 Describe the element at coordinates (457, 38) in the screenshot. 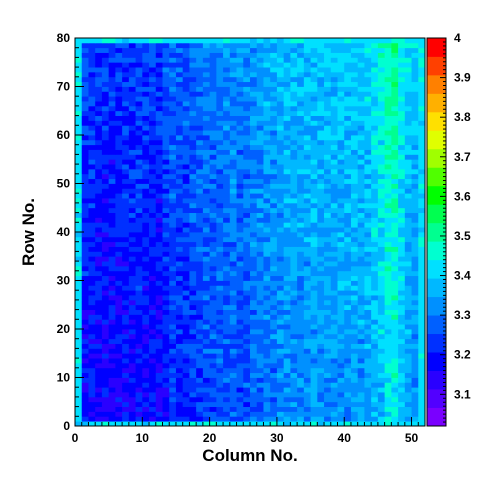

I see `colorbar-tick-label: 4` at that location.